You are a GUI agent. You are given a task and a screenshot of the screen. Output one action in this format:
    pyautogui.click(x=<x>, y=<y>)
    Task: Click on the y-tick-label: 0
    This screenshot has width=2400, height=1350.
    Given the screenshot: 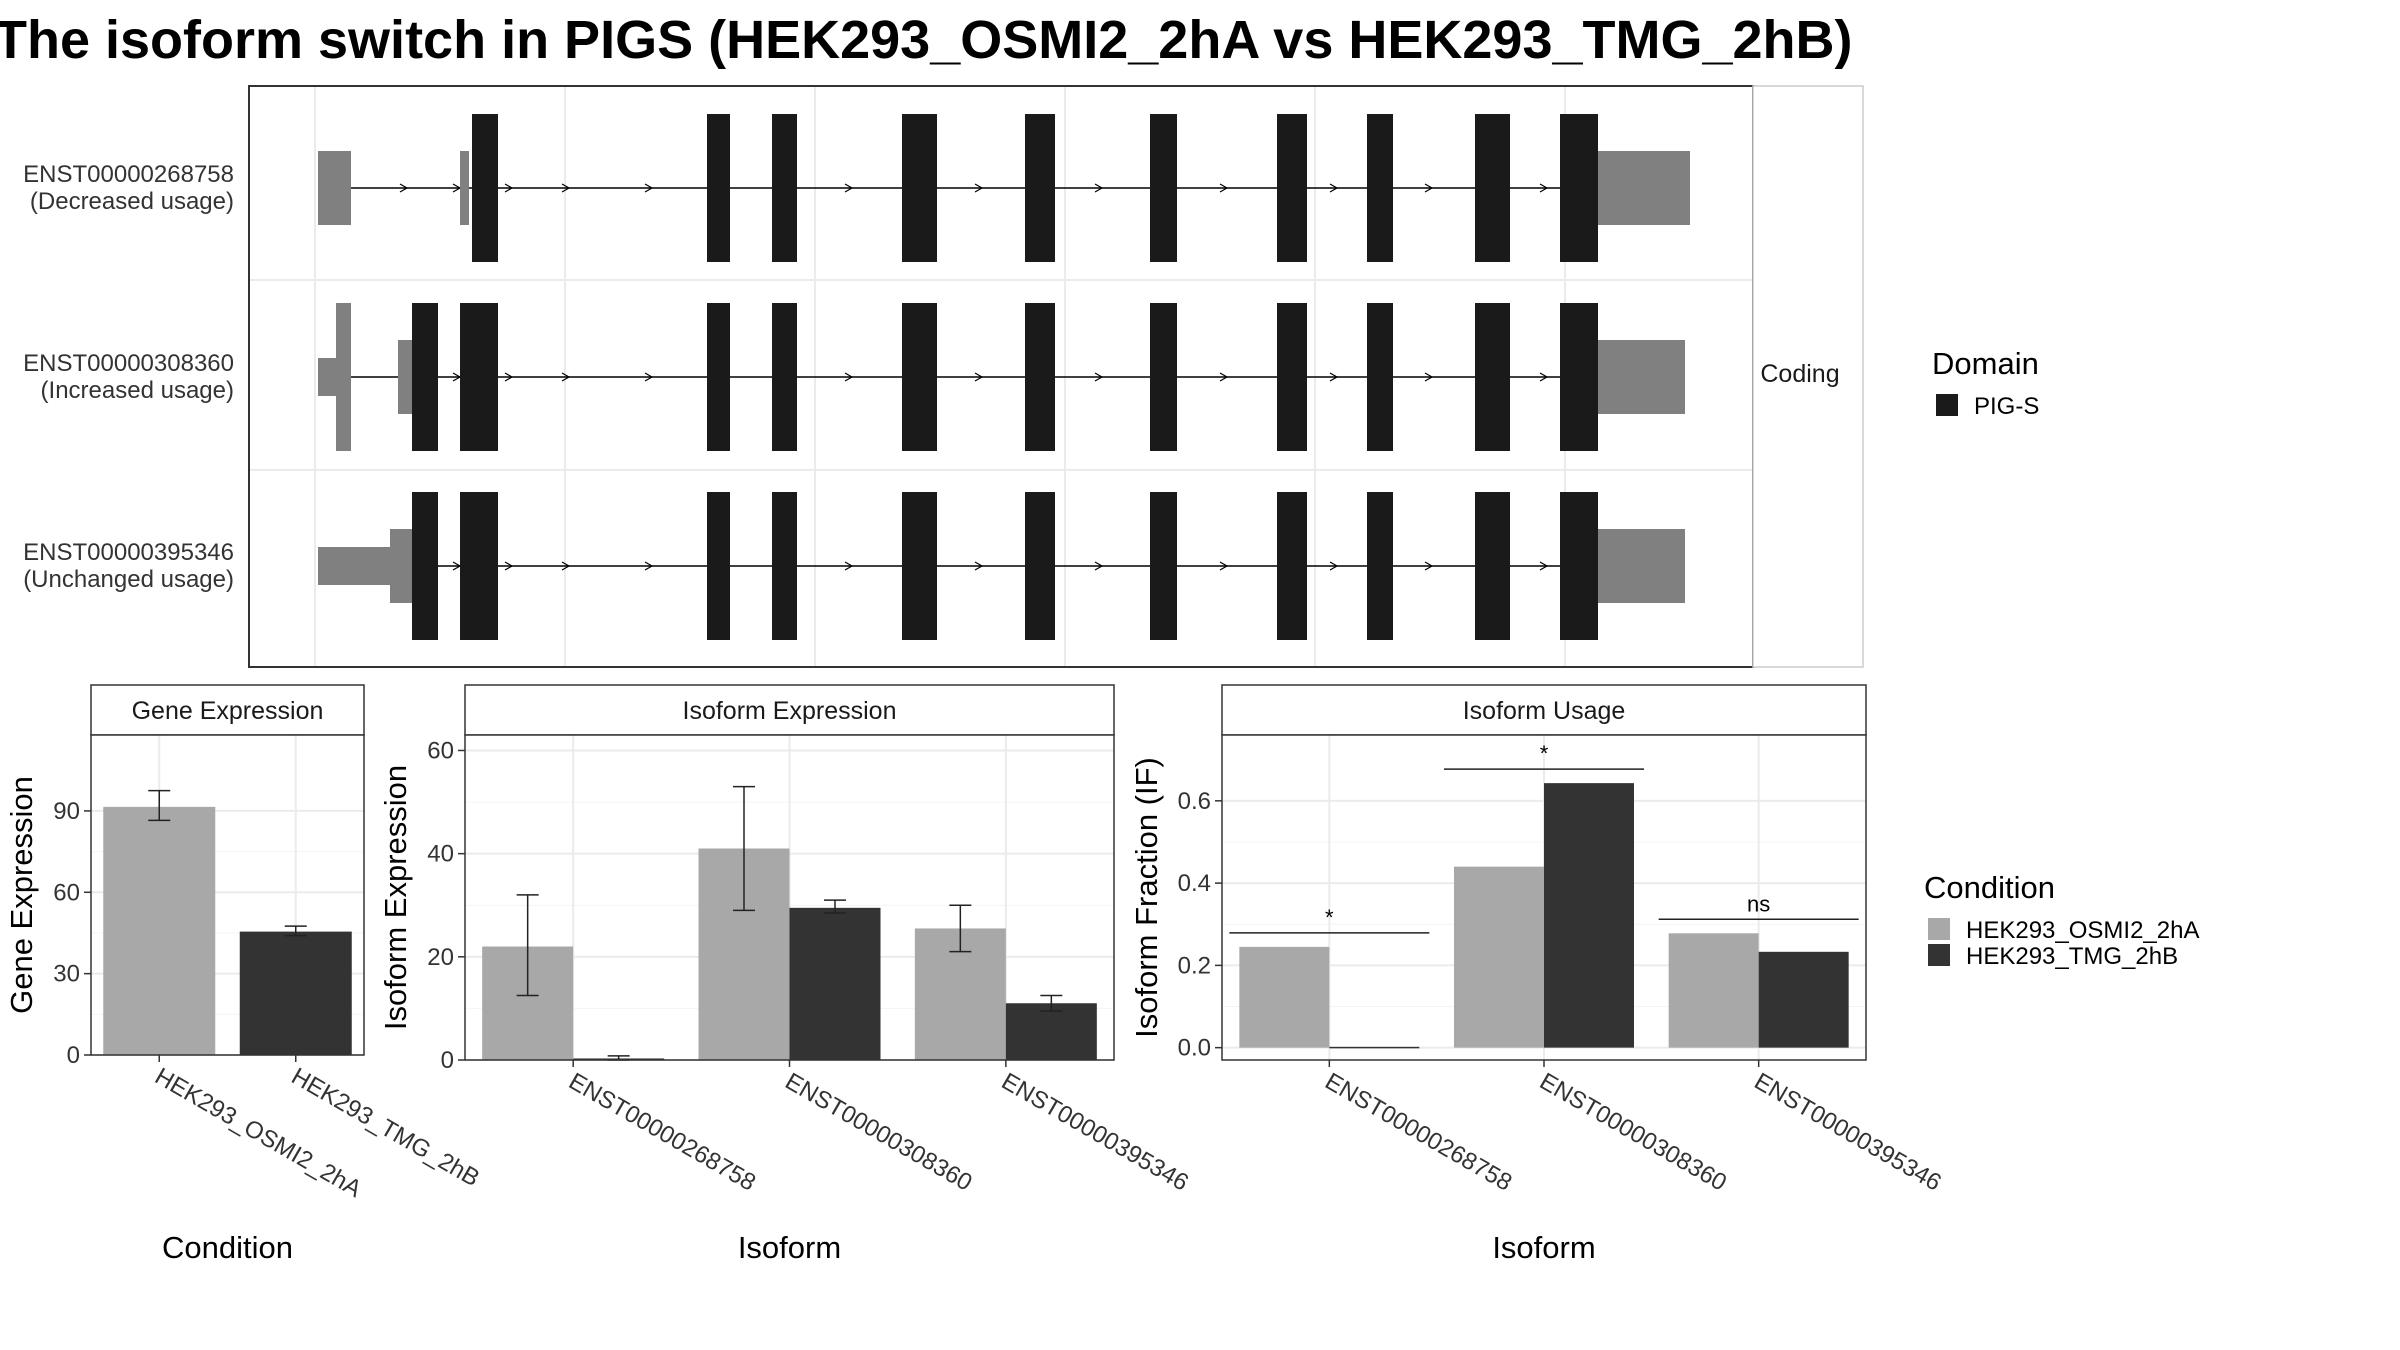 What is the action you would take?
    pyautogui.click(x=73, y=1055)
    